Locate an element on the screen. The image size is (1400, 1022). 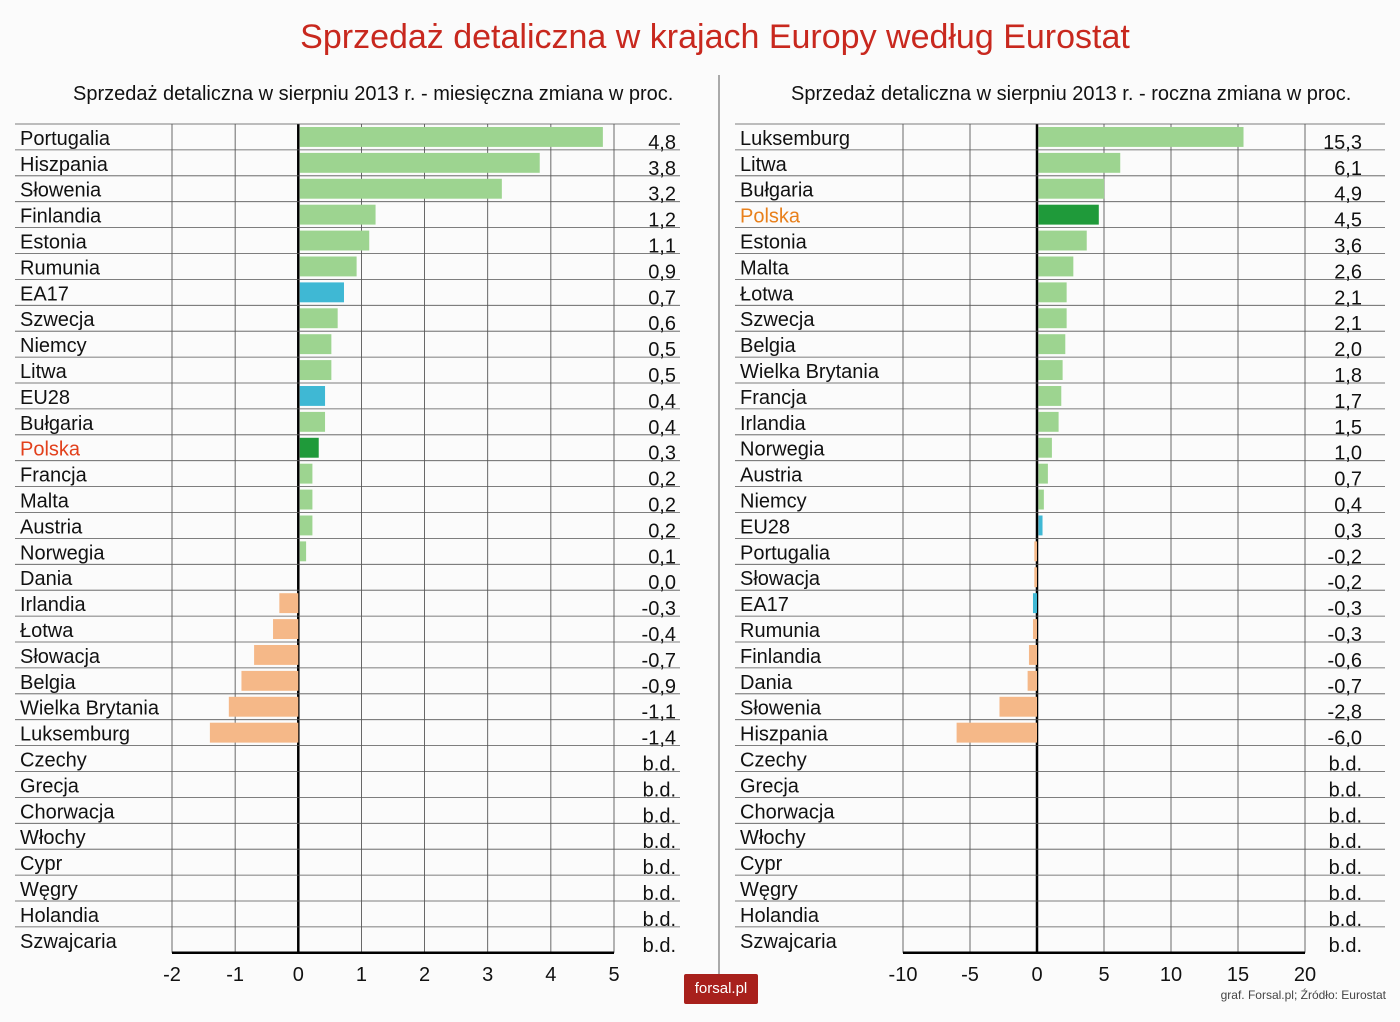
category-label: Malta is located at coordinates (45, 502).